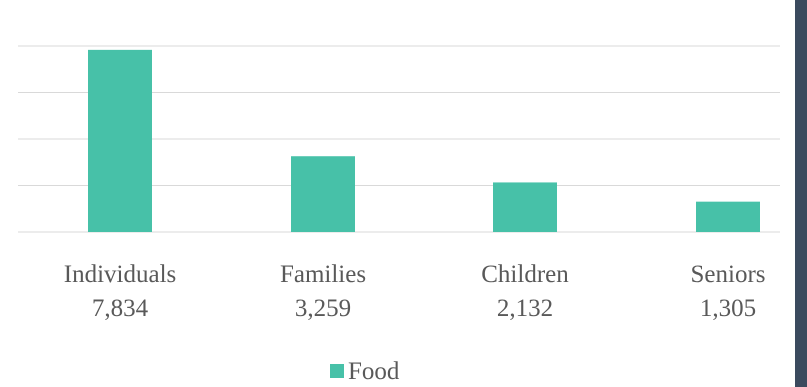 This screenshot has height=387, width=807. Describe the element at coordinates (337, 371) in the screenshot. I see `legend-swatch` at that location.